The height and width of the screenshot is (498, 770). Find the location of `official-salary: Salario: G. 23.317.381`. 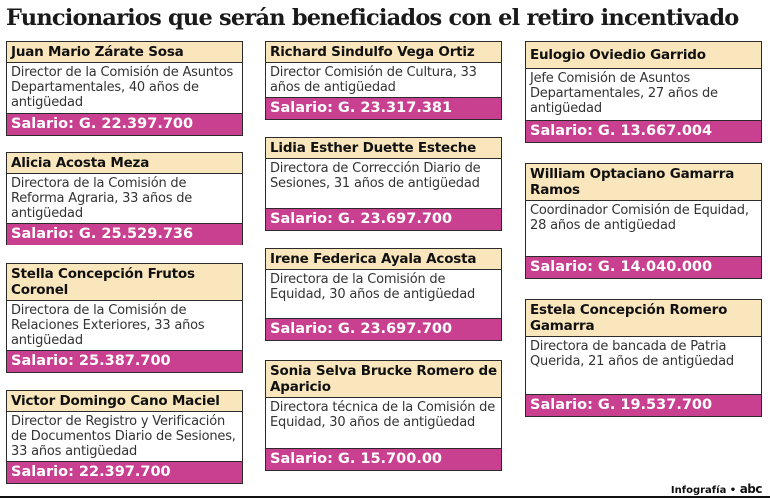

official-salary: Salario: G. 23.317.381 is located at coordinates (383, 108).